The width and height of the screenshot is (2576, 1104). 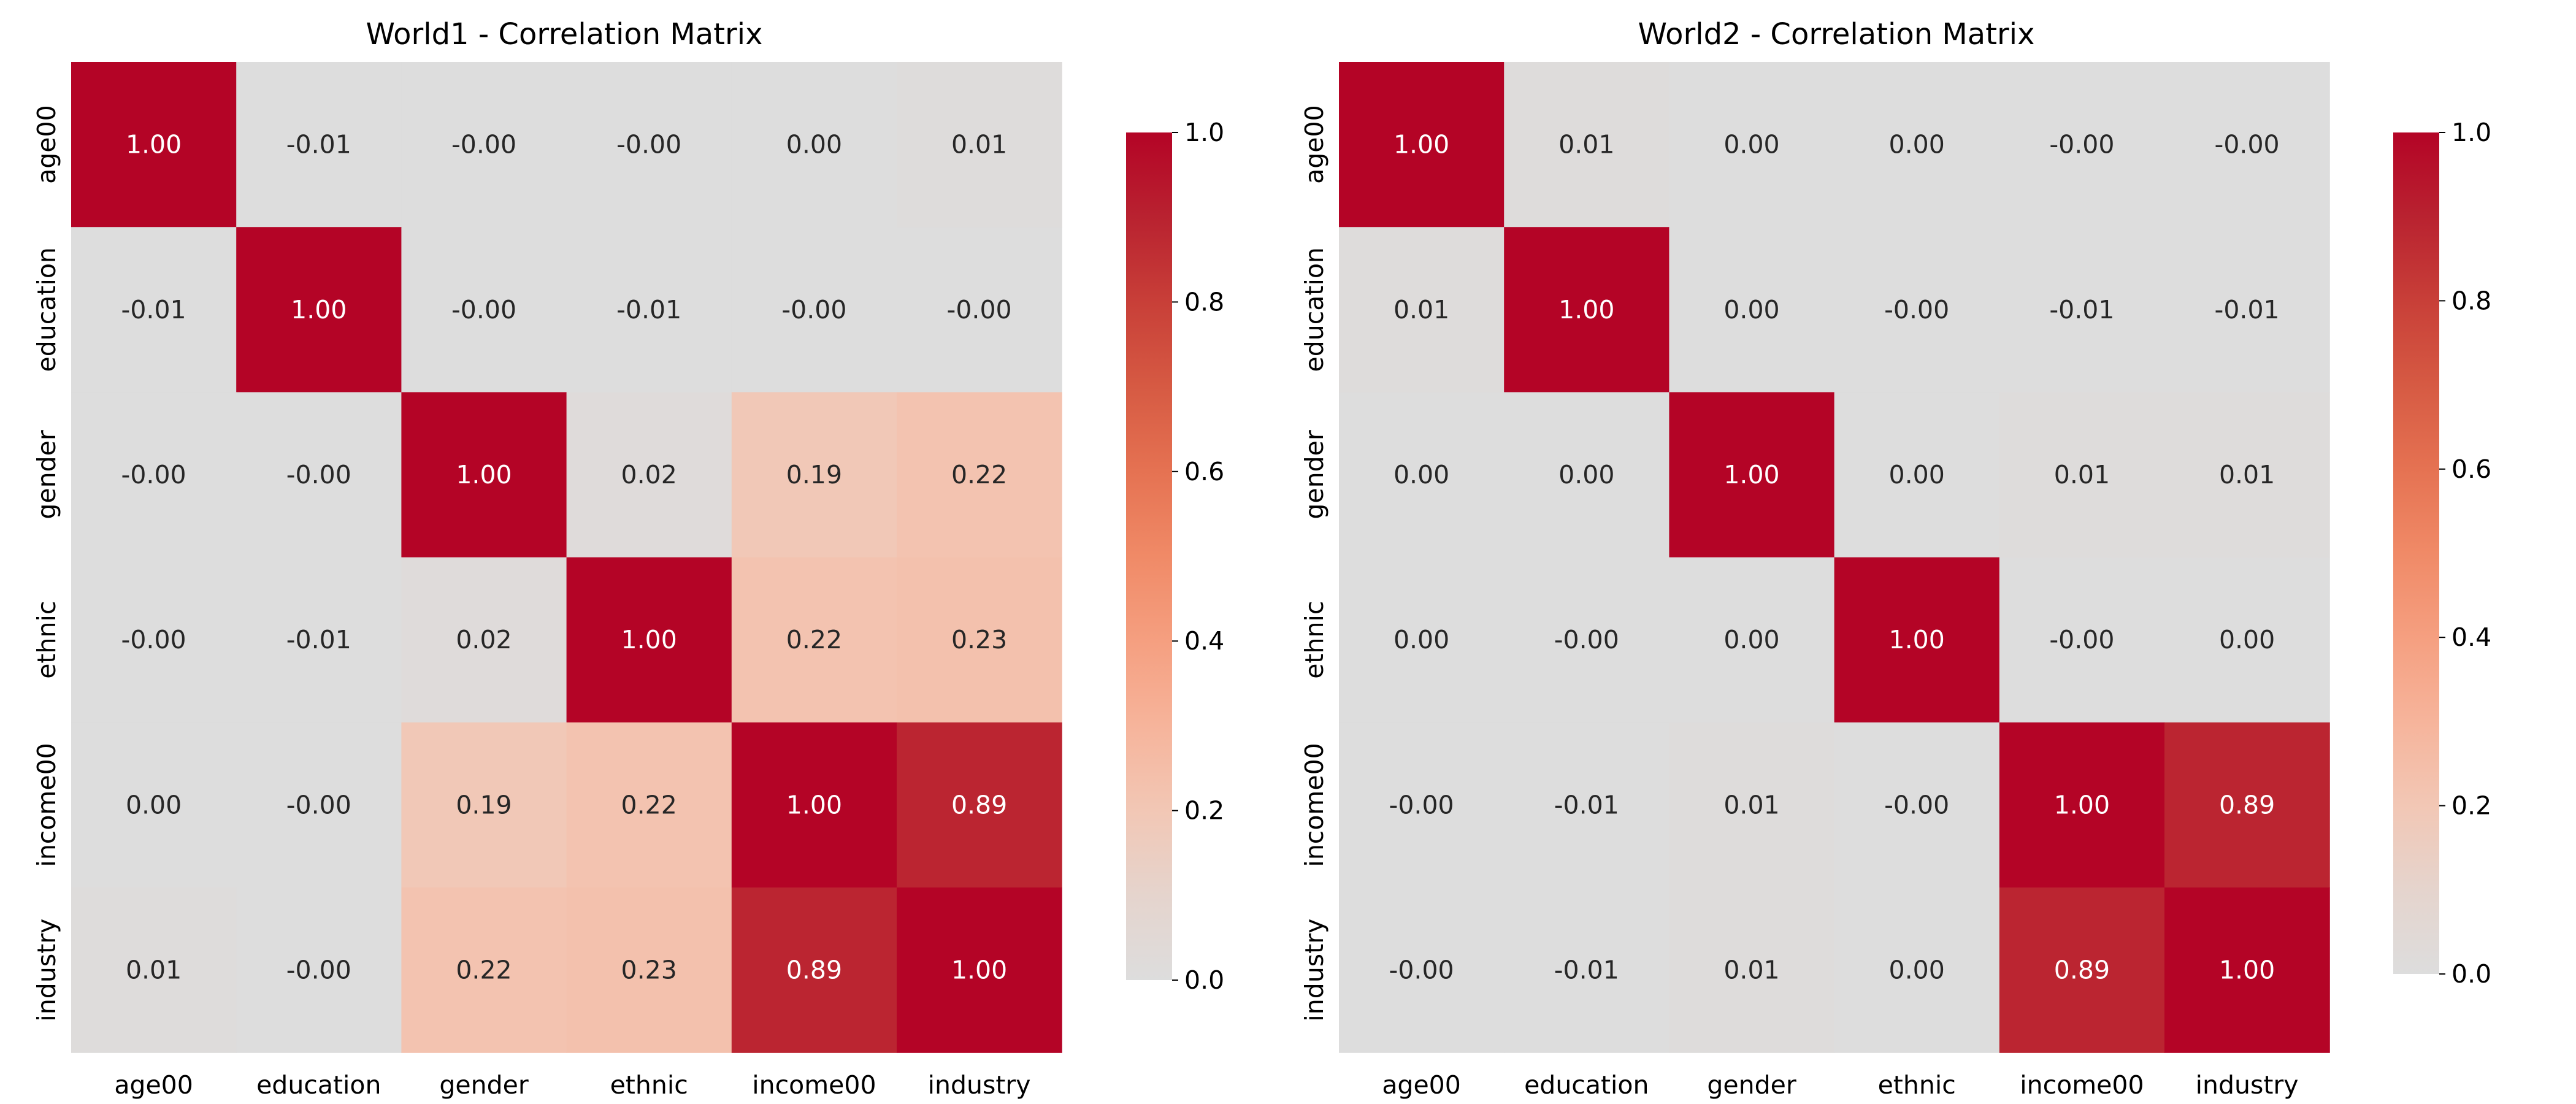 I want to click on panel-title: World1 - Correlation Matrix, so click(x=564, y=34).